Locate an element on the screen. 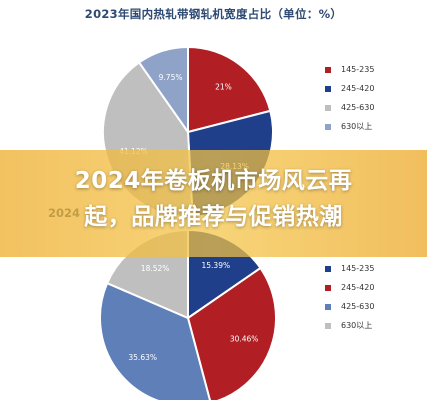  pie-slice-label: 9.75% is located at coordinates (171, 77).